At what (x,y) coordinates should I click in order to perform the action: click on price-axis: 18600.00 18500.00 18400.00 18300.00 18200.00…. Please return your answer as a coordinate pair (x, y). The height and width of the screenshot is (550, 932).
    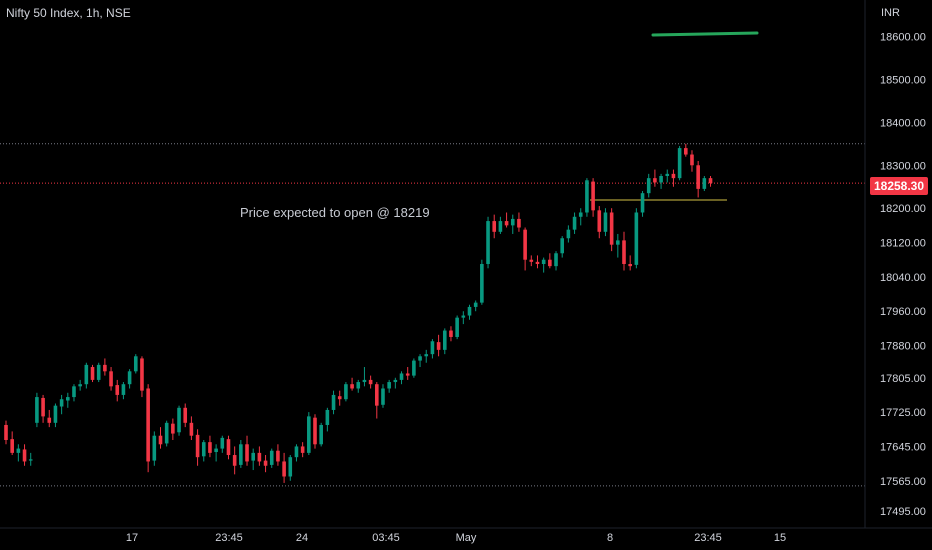
    Looking at the image, I should click on (903, 274).